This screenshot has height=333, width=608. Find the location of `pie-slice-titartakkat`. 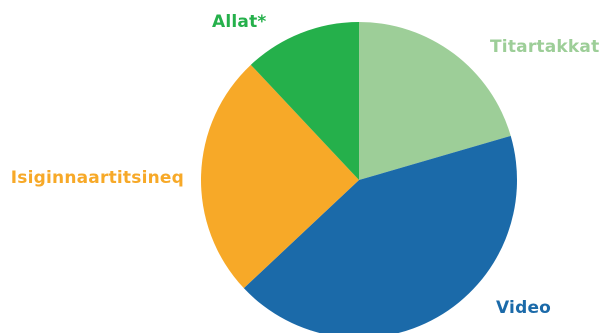

pie-slice-titartakkat is located at coordinates (435, 101).